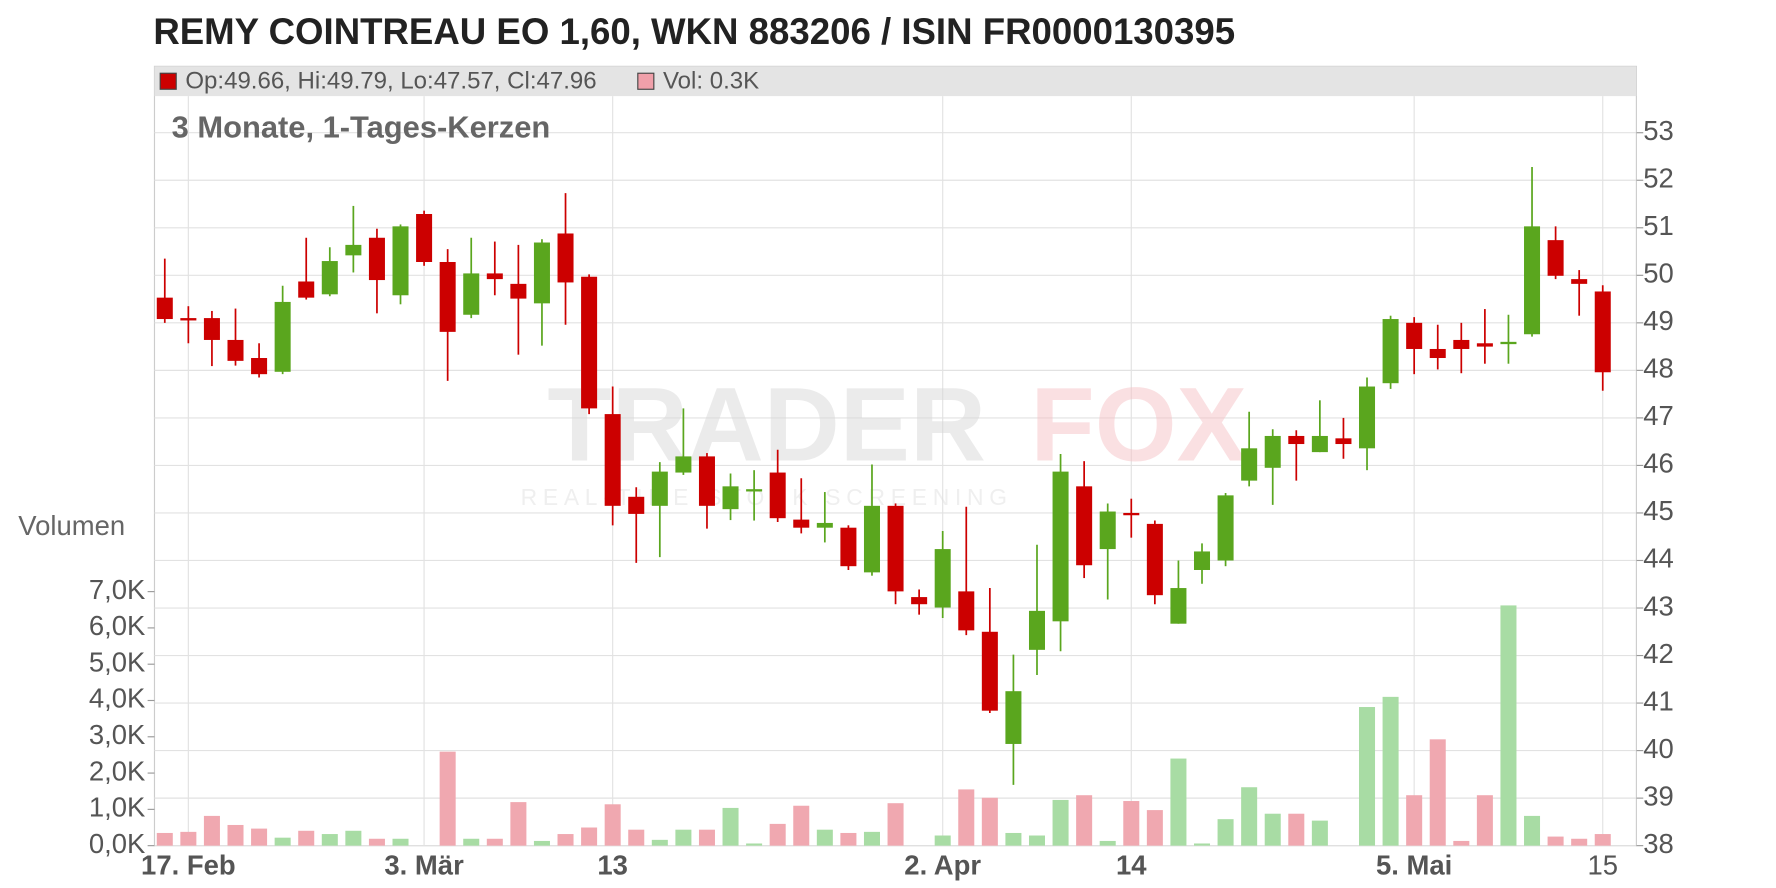 The height and width of the screenshot is (888, 1776). I want to click on y-tick-label: 46, so click(1658, 463).